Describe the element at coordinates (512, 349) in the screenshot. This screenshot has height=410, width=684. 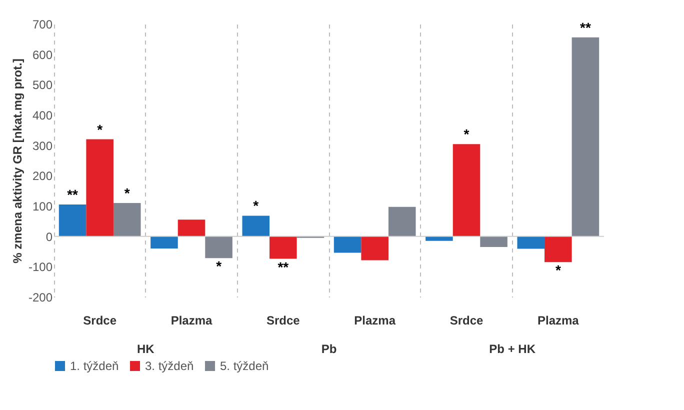
I see `text: Pb + HK` at that location.